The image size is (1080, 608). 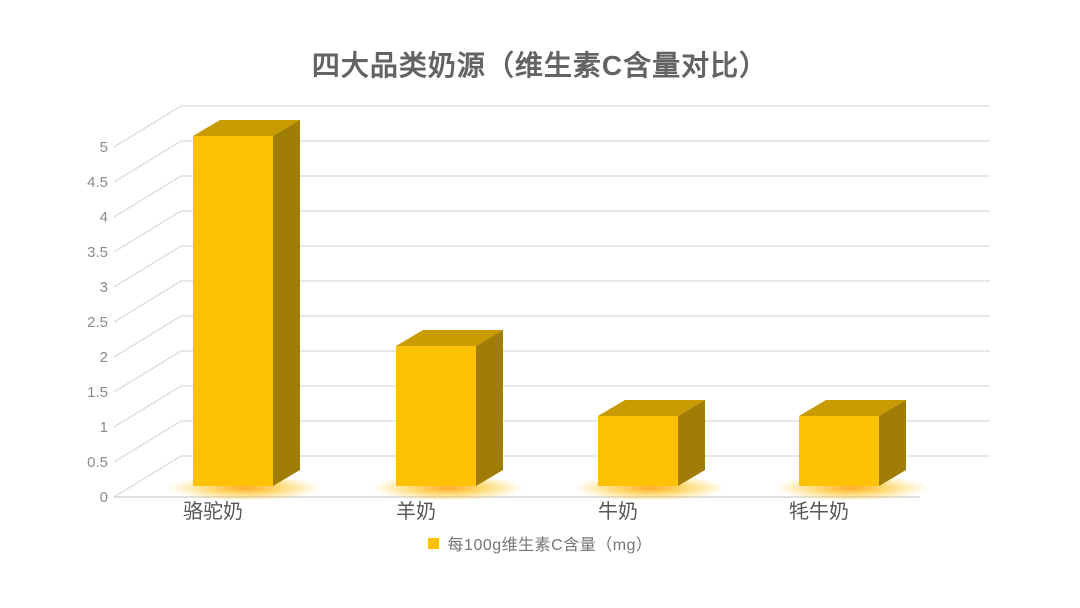 What do you see at coordinates (104, 217) in the screenshot?
I see `y-axis-tick-label: 4` at bounding box center [104, 217].